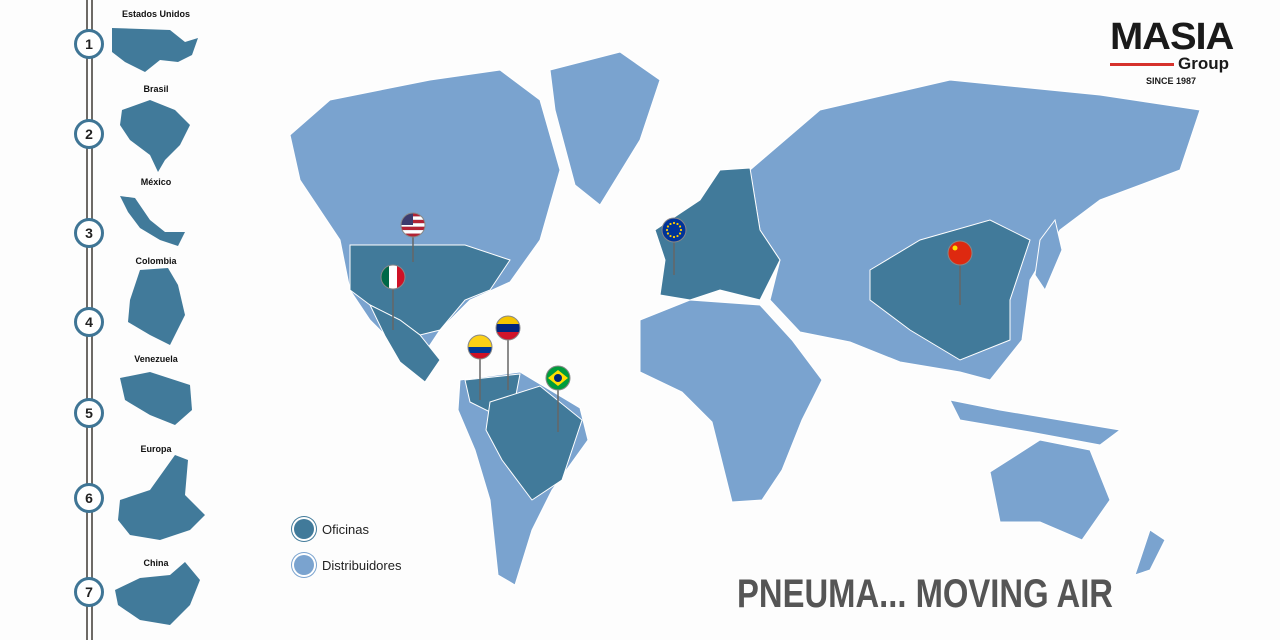 The image size is (1280, 640). Describe the element at coordinates (89, 413) in the screenshot. I see `step-5: 5` at that location.